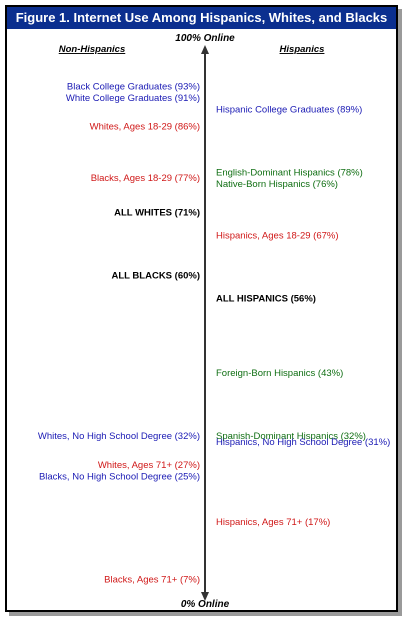 The height and width of the screenshot is (620, 405). Describe the element at coordinates (277, 184) in the screenshot. I see `data-label-right: Native-Born Hispanics (76%)` at that location.